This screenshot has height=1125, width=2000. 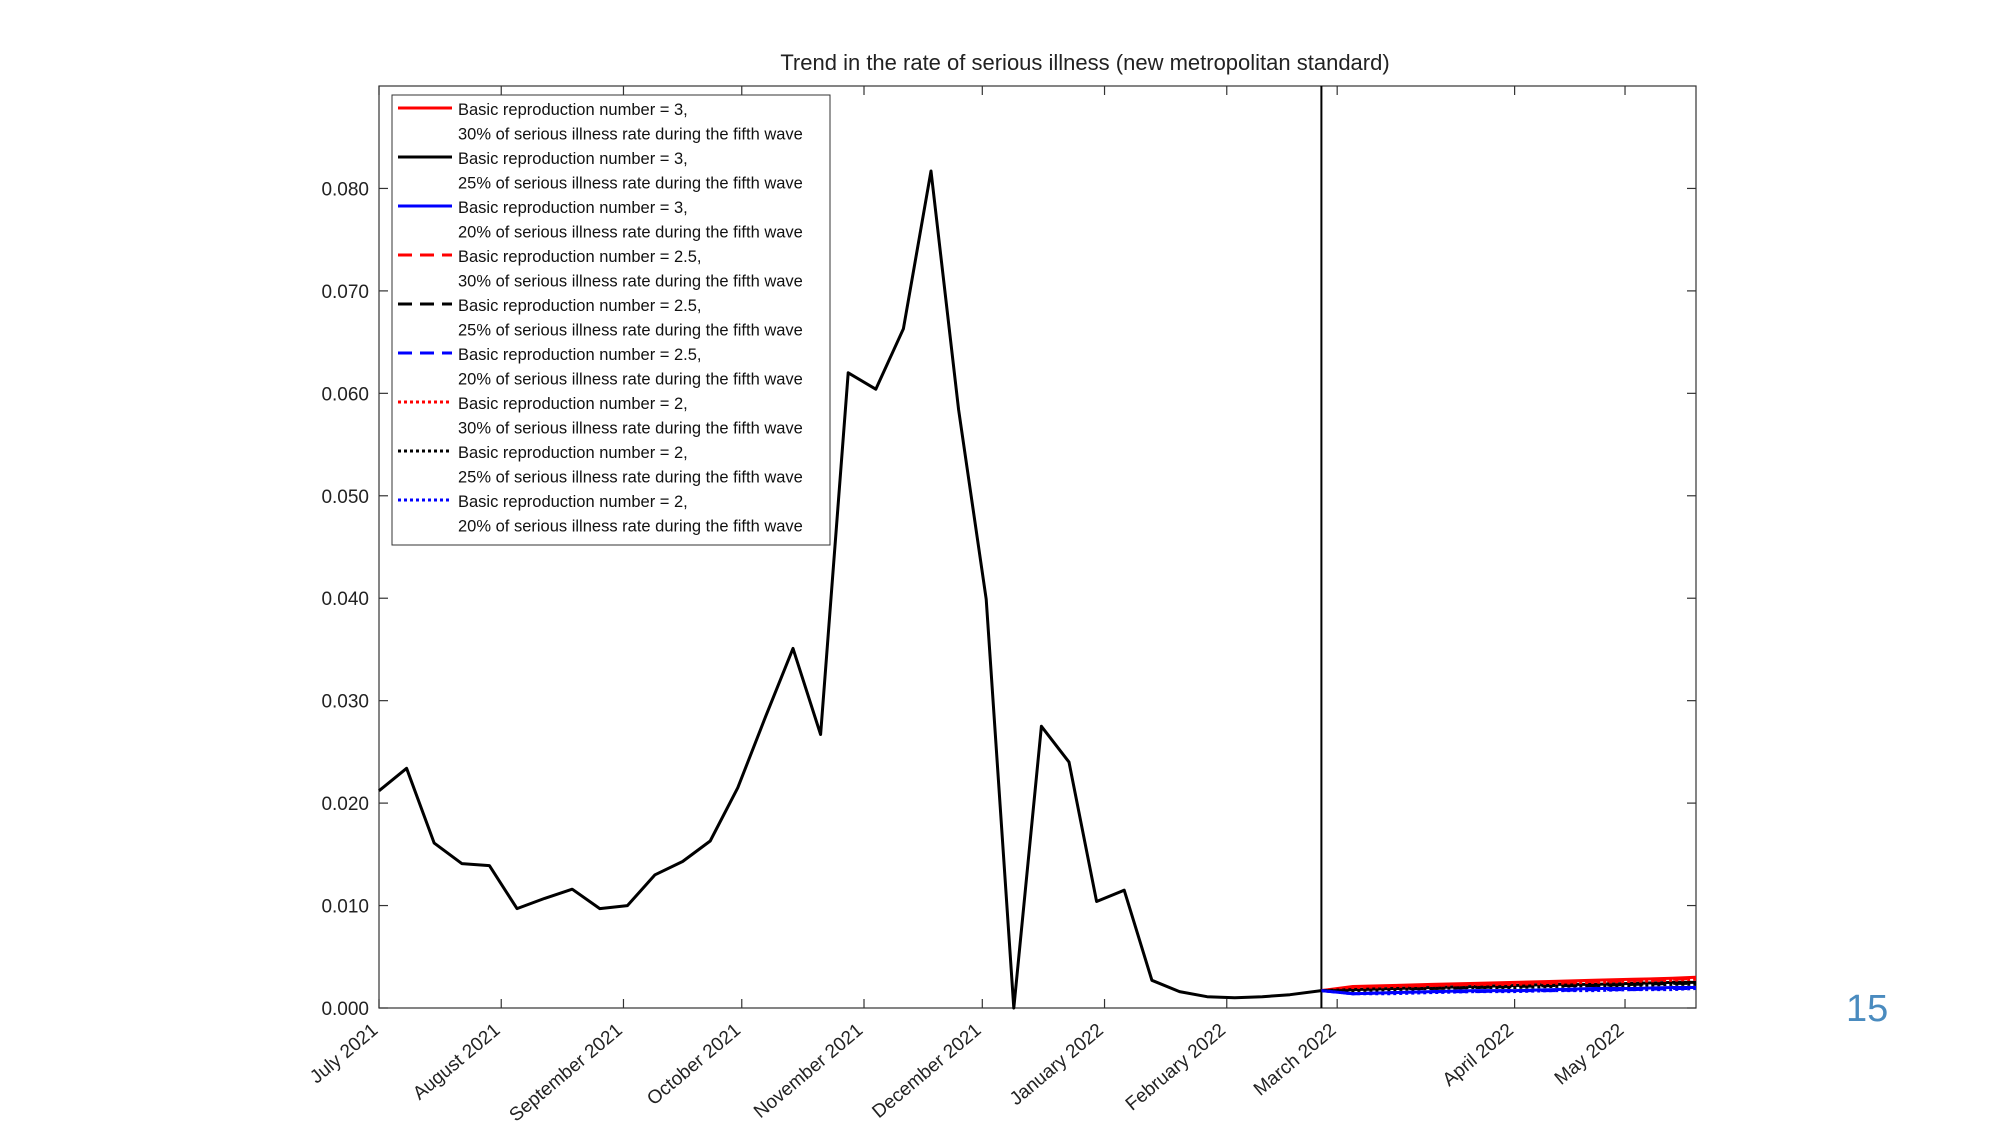 What do you see at coordinates (344, 1054) in the screenshot?
I see `x-tick-label: July 2021` at bounding box center [344, 1054].